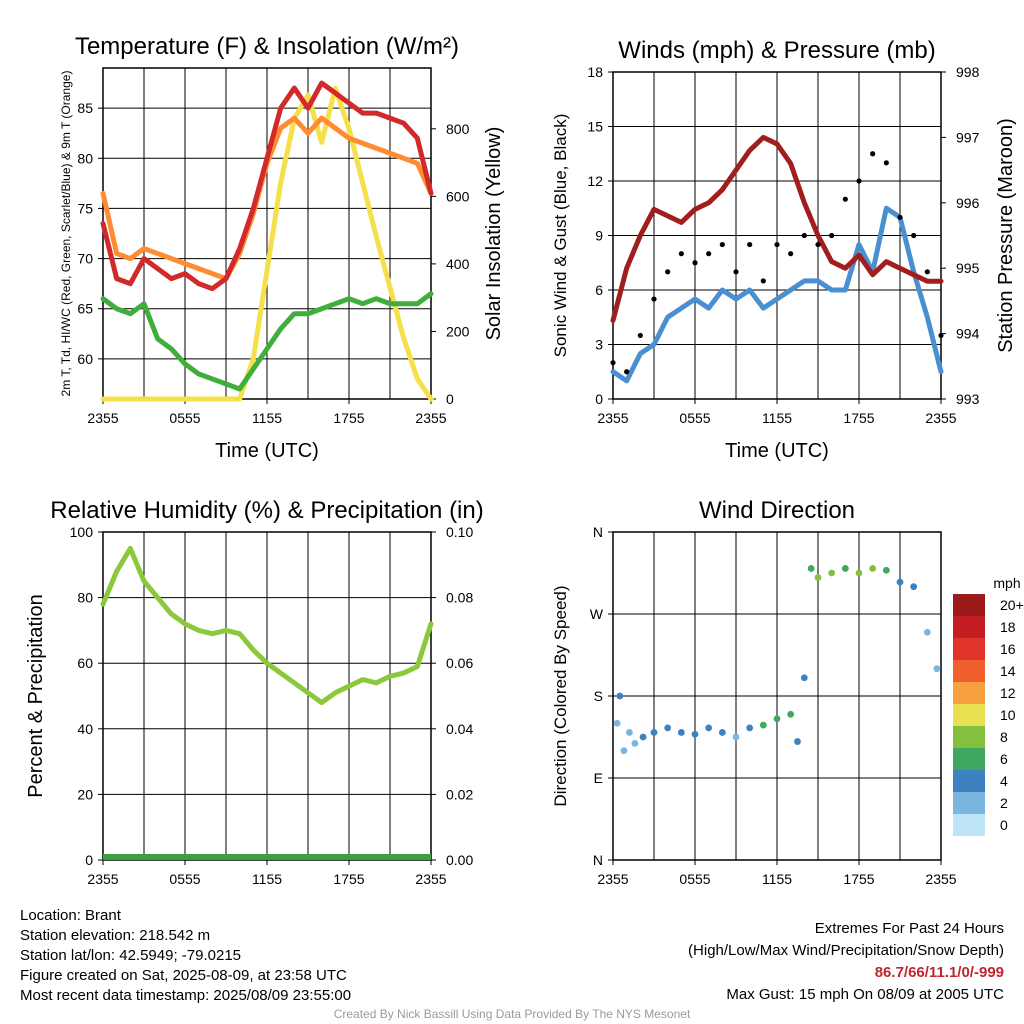 The image size is (1024, 1024). What do you see at coordinates (458, 129) in the screenshot?
I see `y-tick-label-right: 800` at bounding box center [458, 129].